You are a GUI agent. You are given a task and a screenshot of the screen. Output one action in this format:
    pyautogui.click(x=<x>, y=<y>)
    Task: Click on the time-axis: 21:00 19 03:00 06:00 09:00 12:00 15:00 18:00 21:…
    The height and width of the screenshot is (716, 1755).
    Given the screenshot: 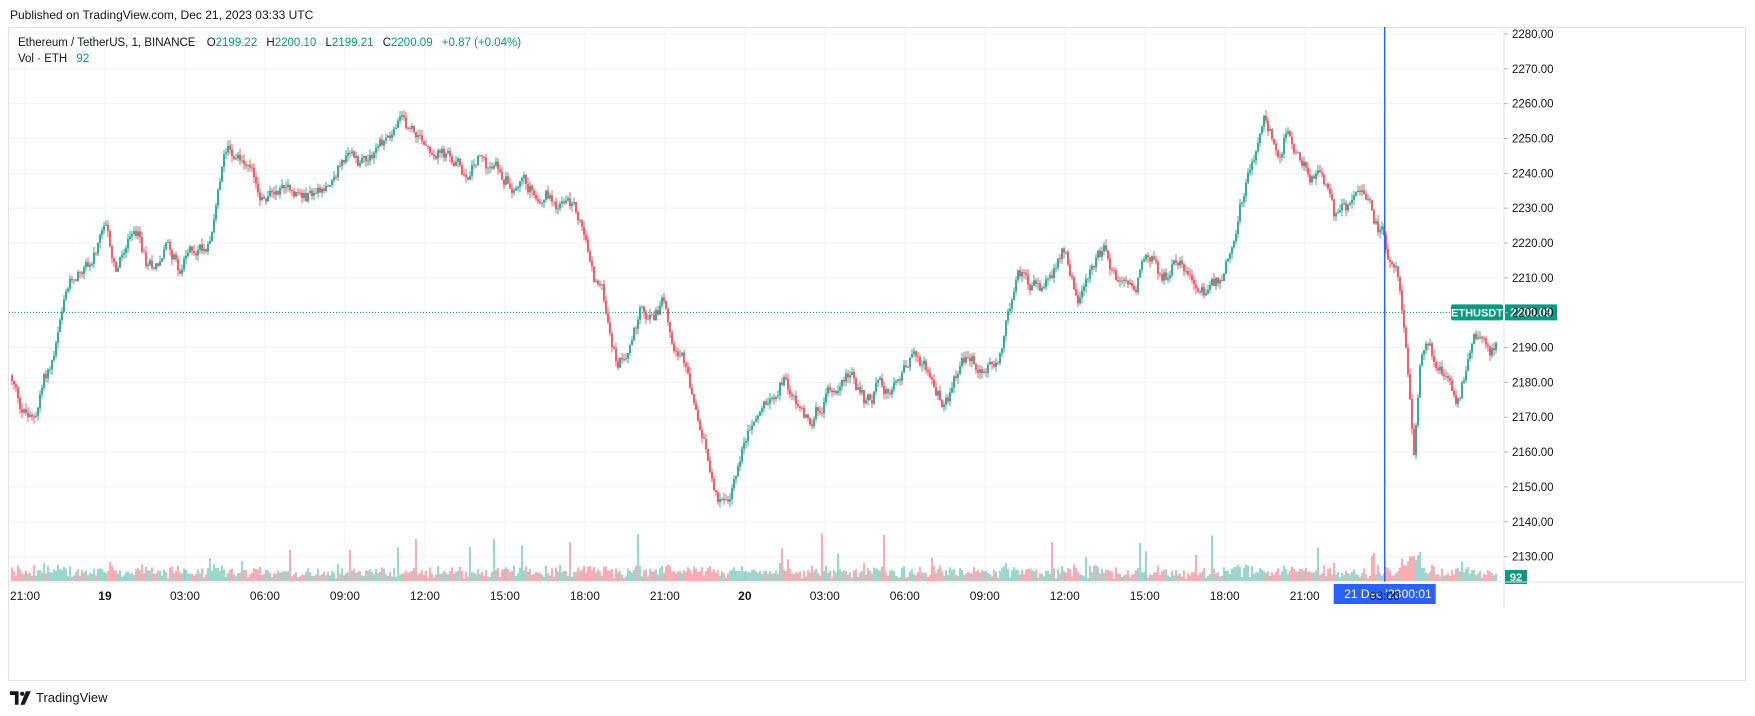 What is the action you would take?
    pyautogui.click(x=877, y=592)
    